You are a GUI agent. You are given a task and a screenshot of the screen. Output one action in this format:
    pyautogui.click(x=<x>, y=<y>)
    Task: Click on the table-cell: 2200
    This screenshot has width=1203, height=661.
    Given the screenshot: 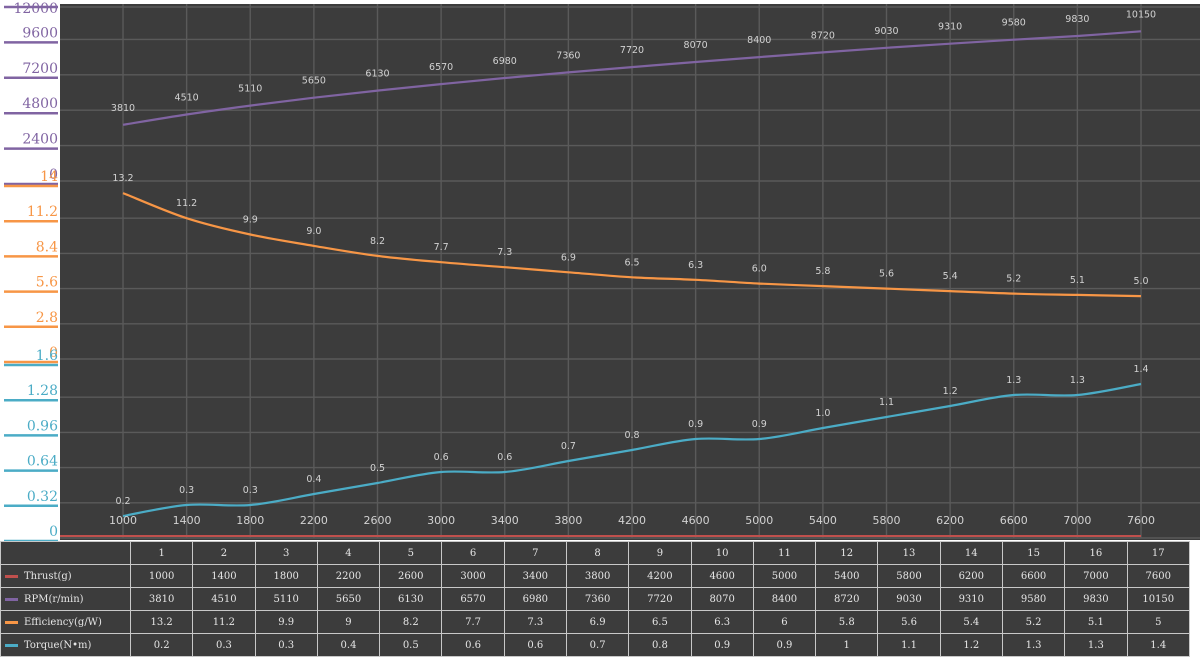 What is the action you would take?
    pyautogui.click(x=348, y=576)
    